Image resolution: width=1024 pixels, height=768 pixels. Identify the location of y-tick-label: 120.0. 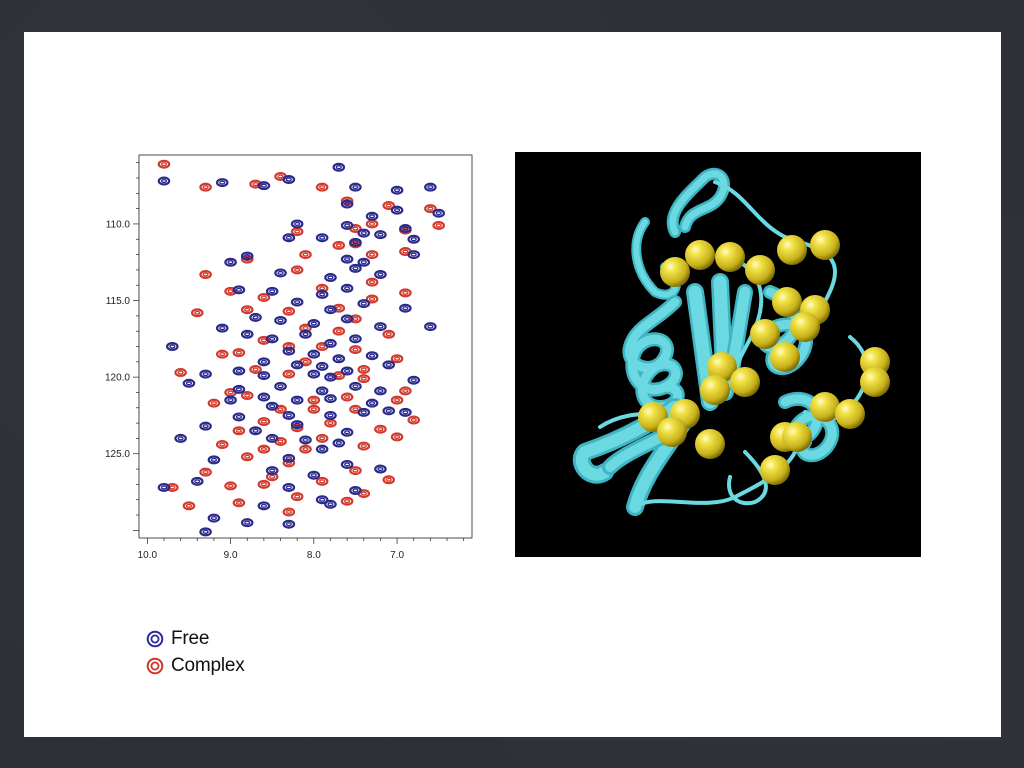
(117, 378).